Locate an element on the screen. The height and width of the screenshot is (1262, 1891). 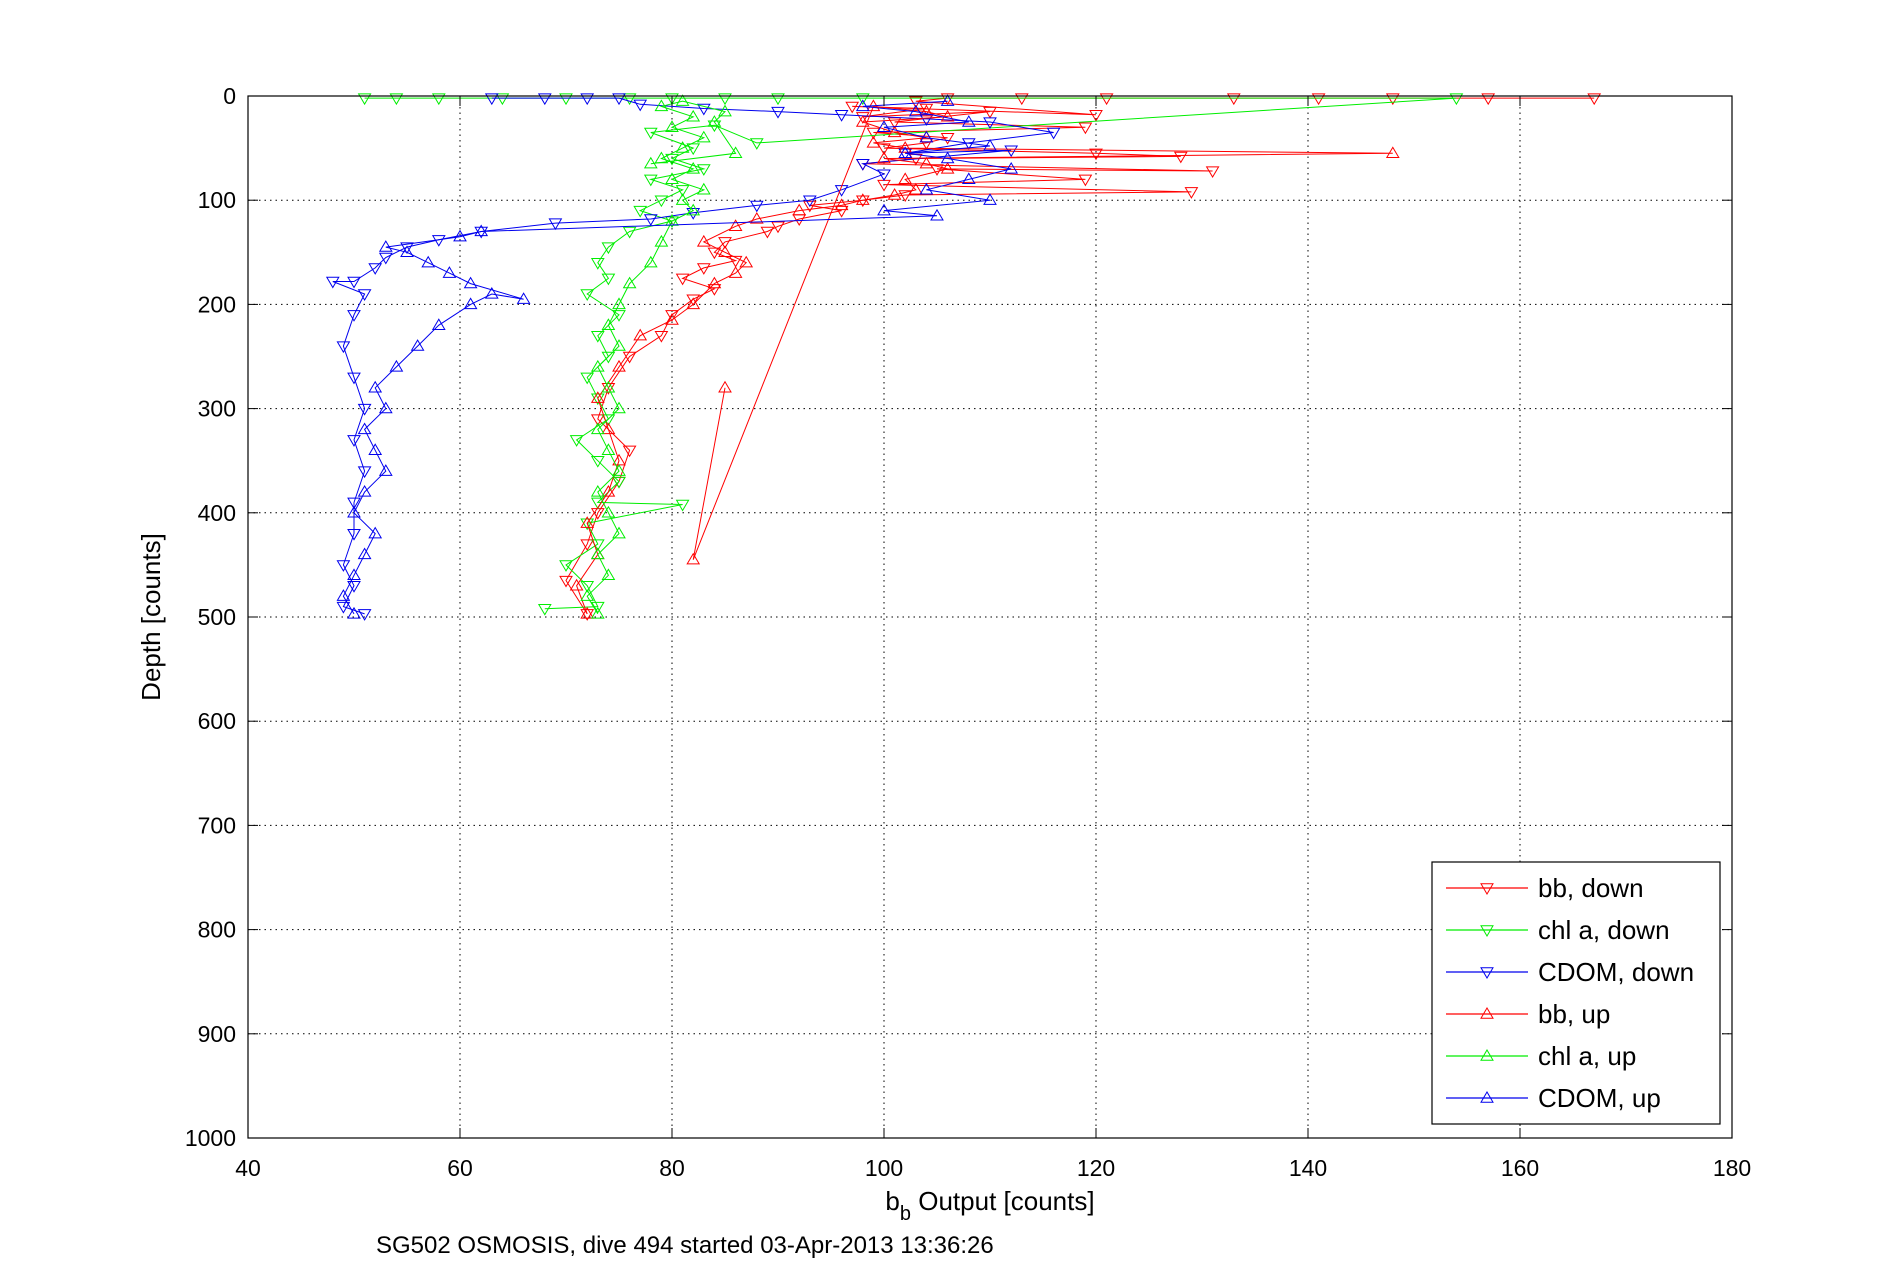
x-axis-label: bb Output [counts] is located at coordinates (989, 1205).